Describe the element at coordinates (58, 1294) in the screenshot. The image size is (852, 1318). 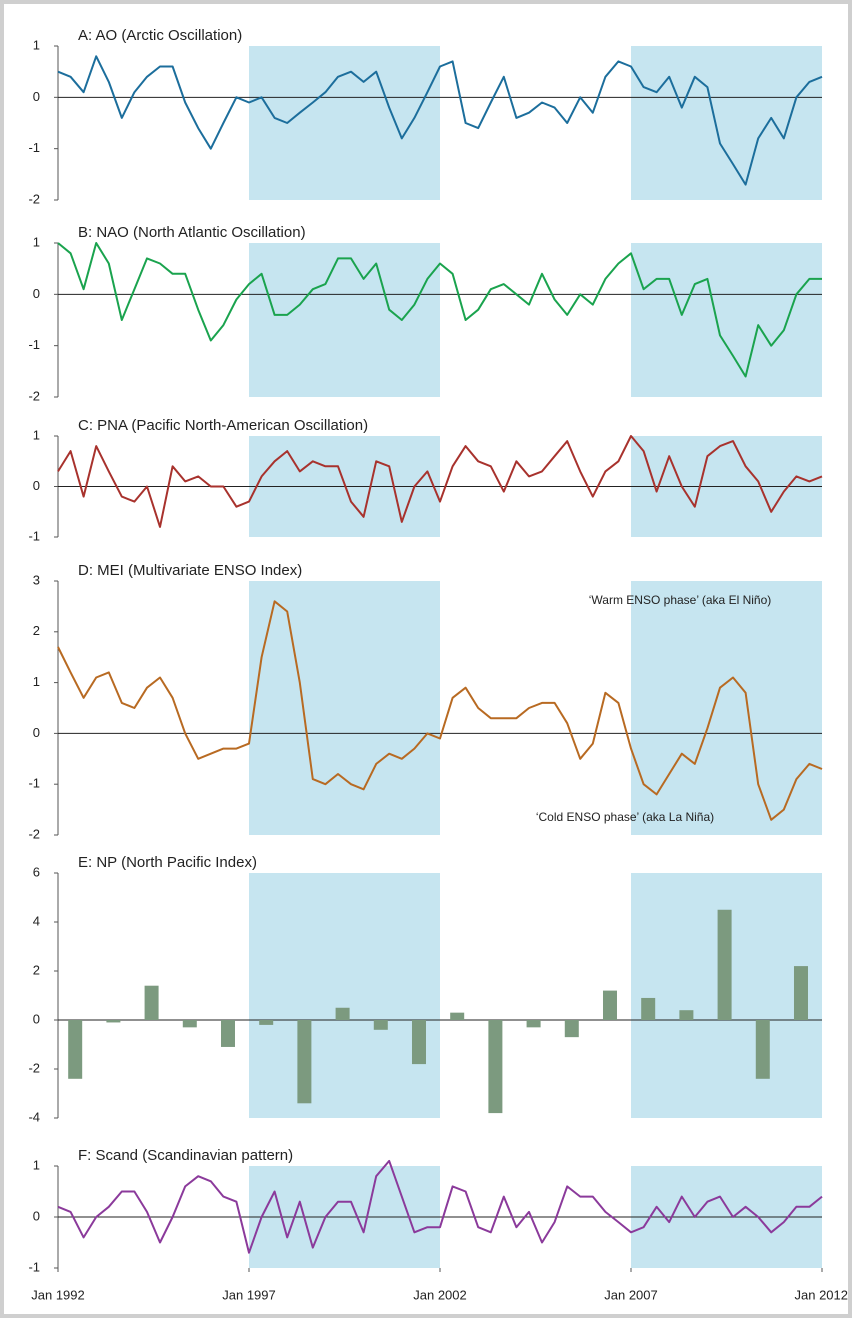
I see `x-tick-label: Jan 1992` at that location.